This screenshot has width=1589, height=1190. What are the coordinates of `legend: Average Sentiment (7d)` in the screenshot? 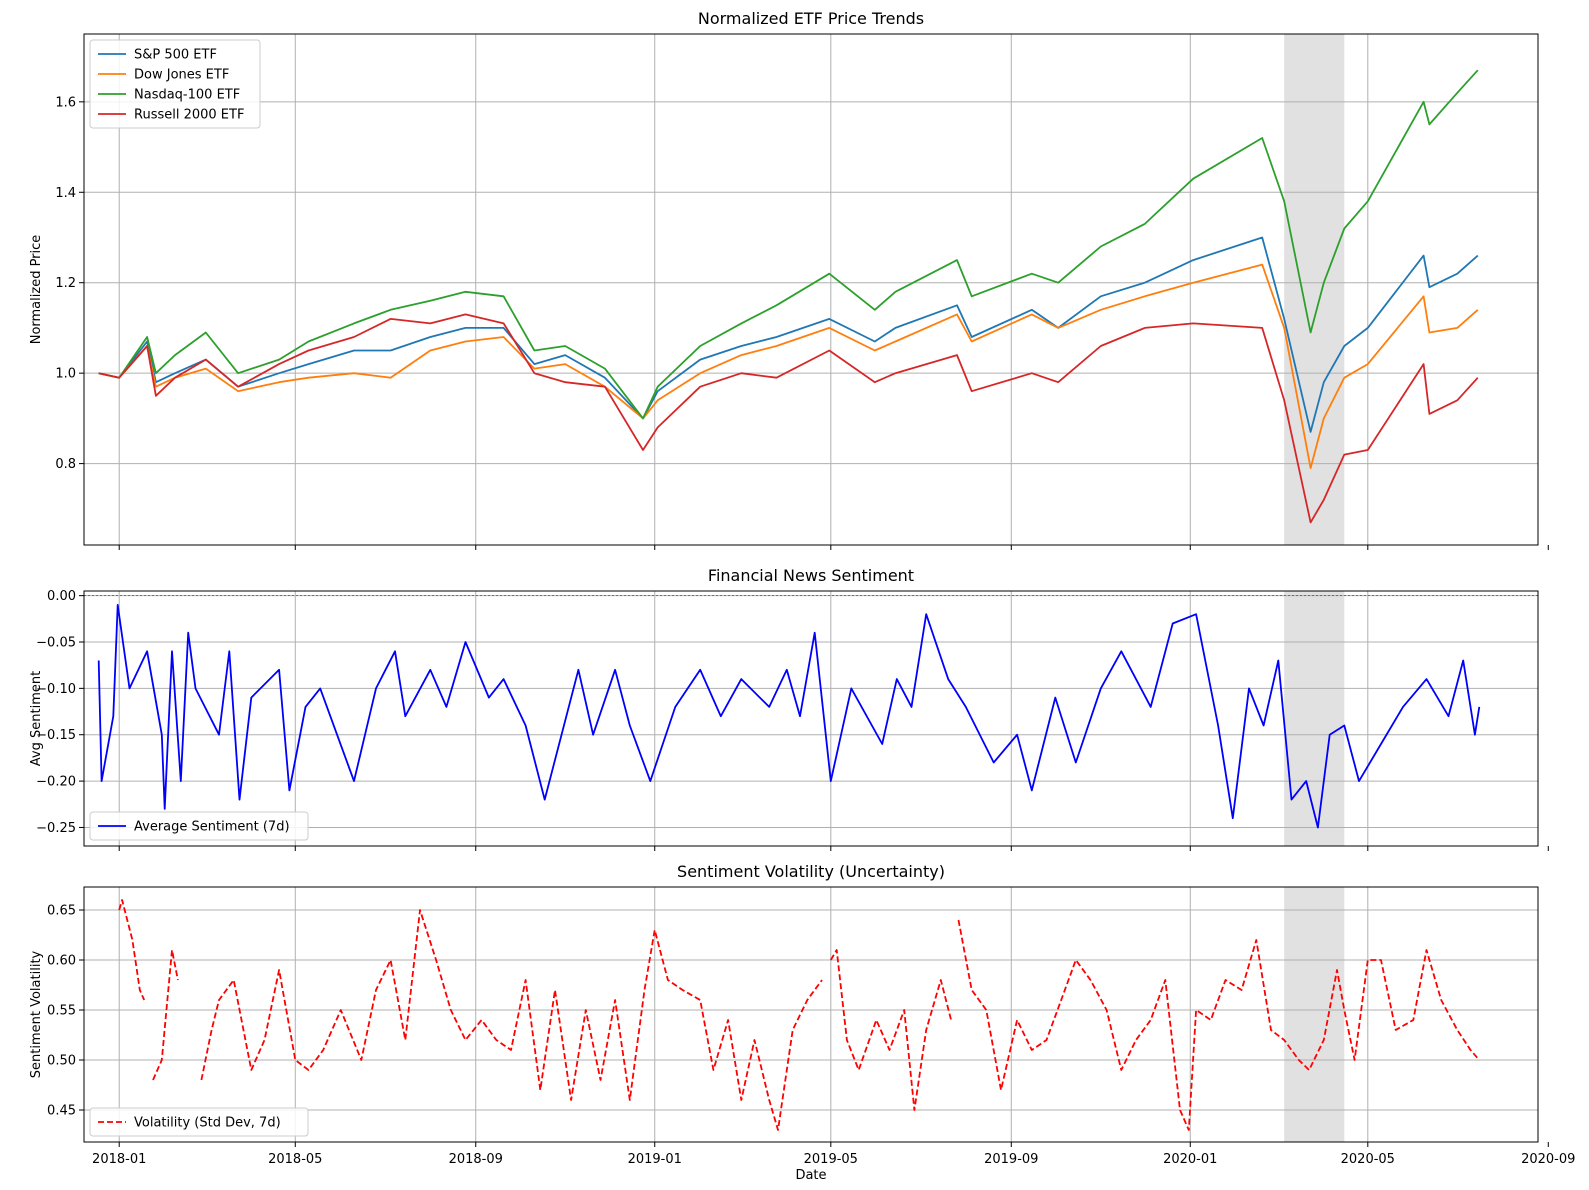 It's located at (199, 826).